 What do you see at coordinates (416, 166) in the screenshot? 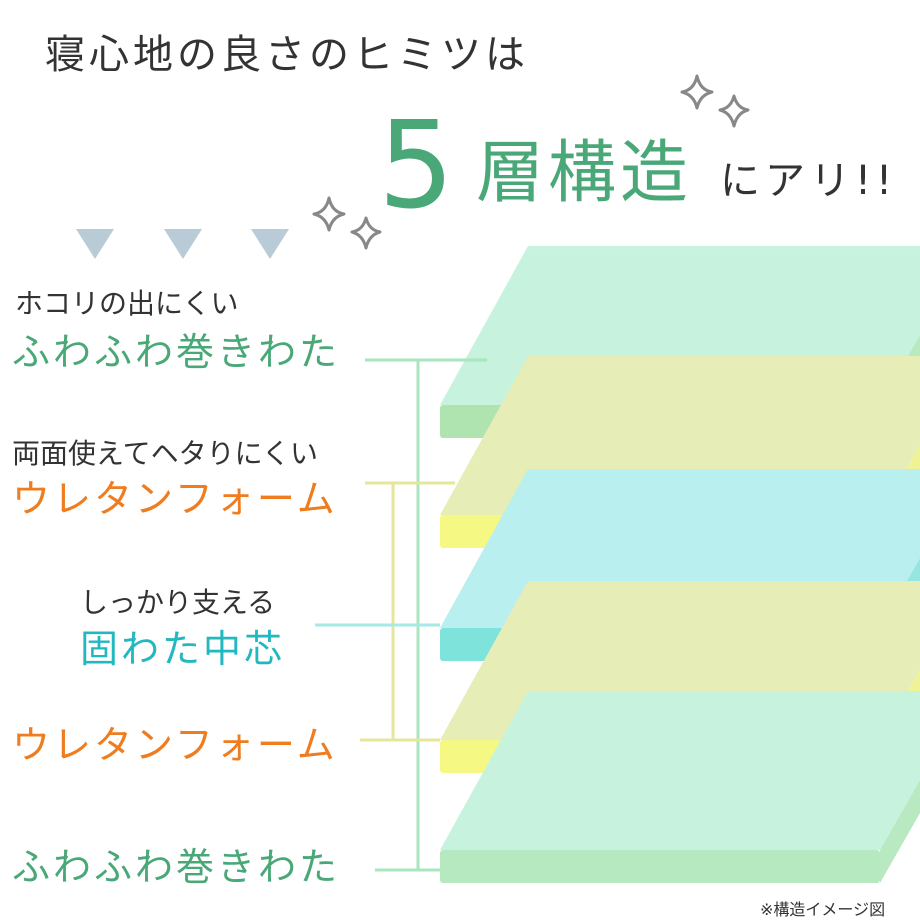
I see `header-number: 5` at bounding box center [416, 166].